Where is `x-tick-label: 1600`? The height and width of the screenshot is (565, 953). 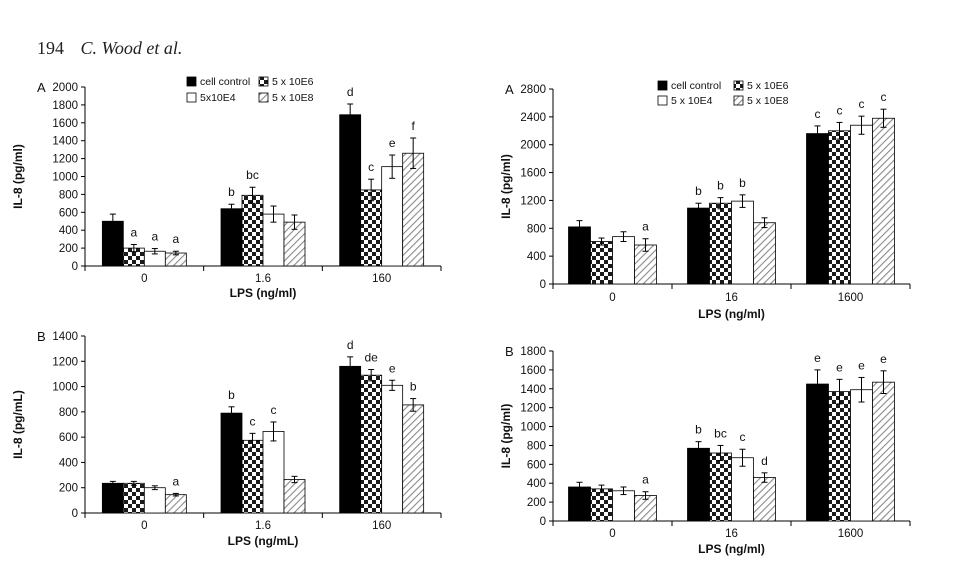
x-tick-label: 1600 is located at coordinates (851, 534).